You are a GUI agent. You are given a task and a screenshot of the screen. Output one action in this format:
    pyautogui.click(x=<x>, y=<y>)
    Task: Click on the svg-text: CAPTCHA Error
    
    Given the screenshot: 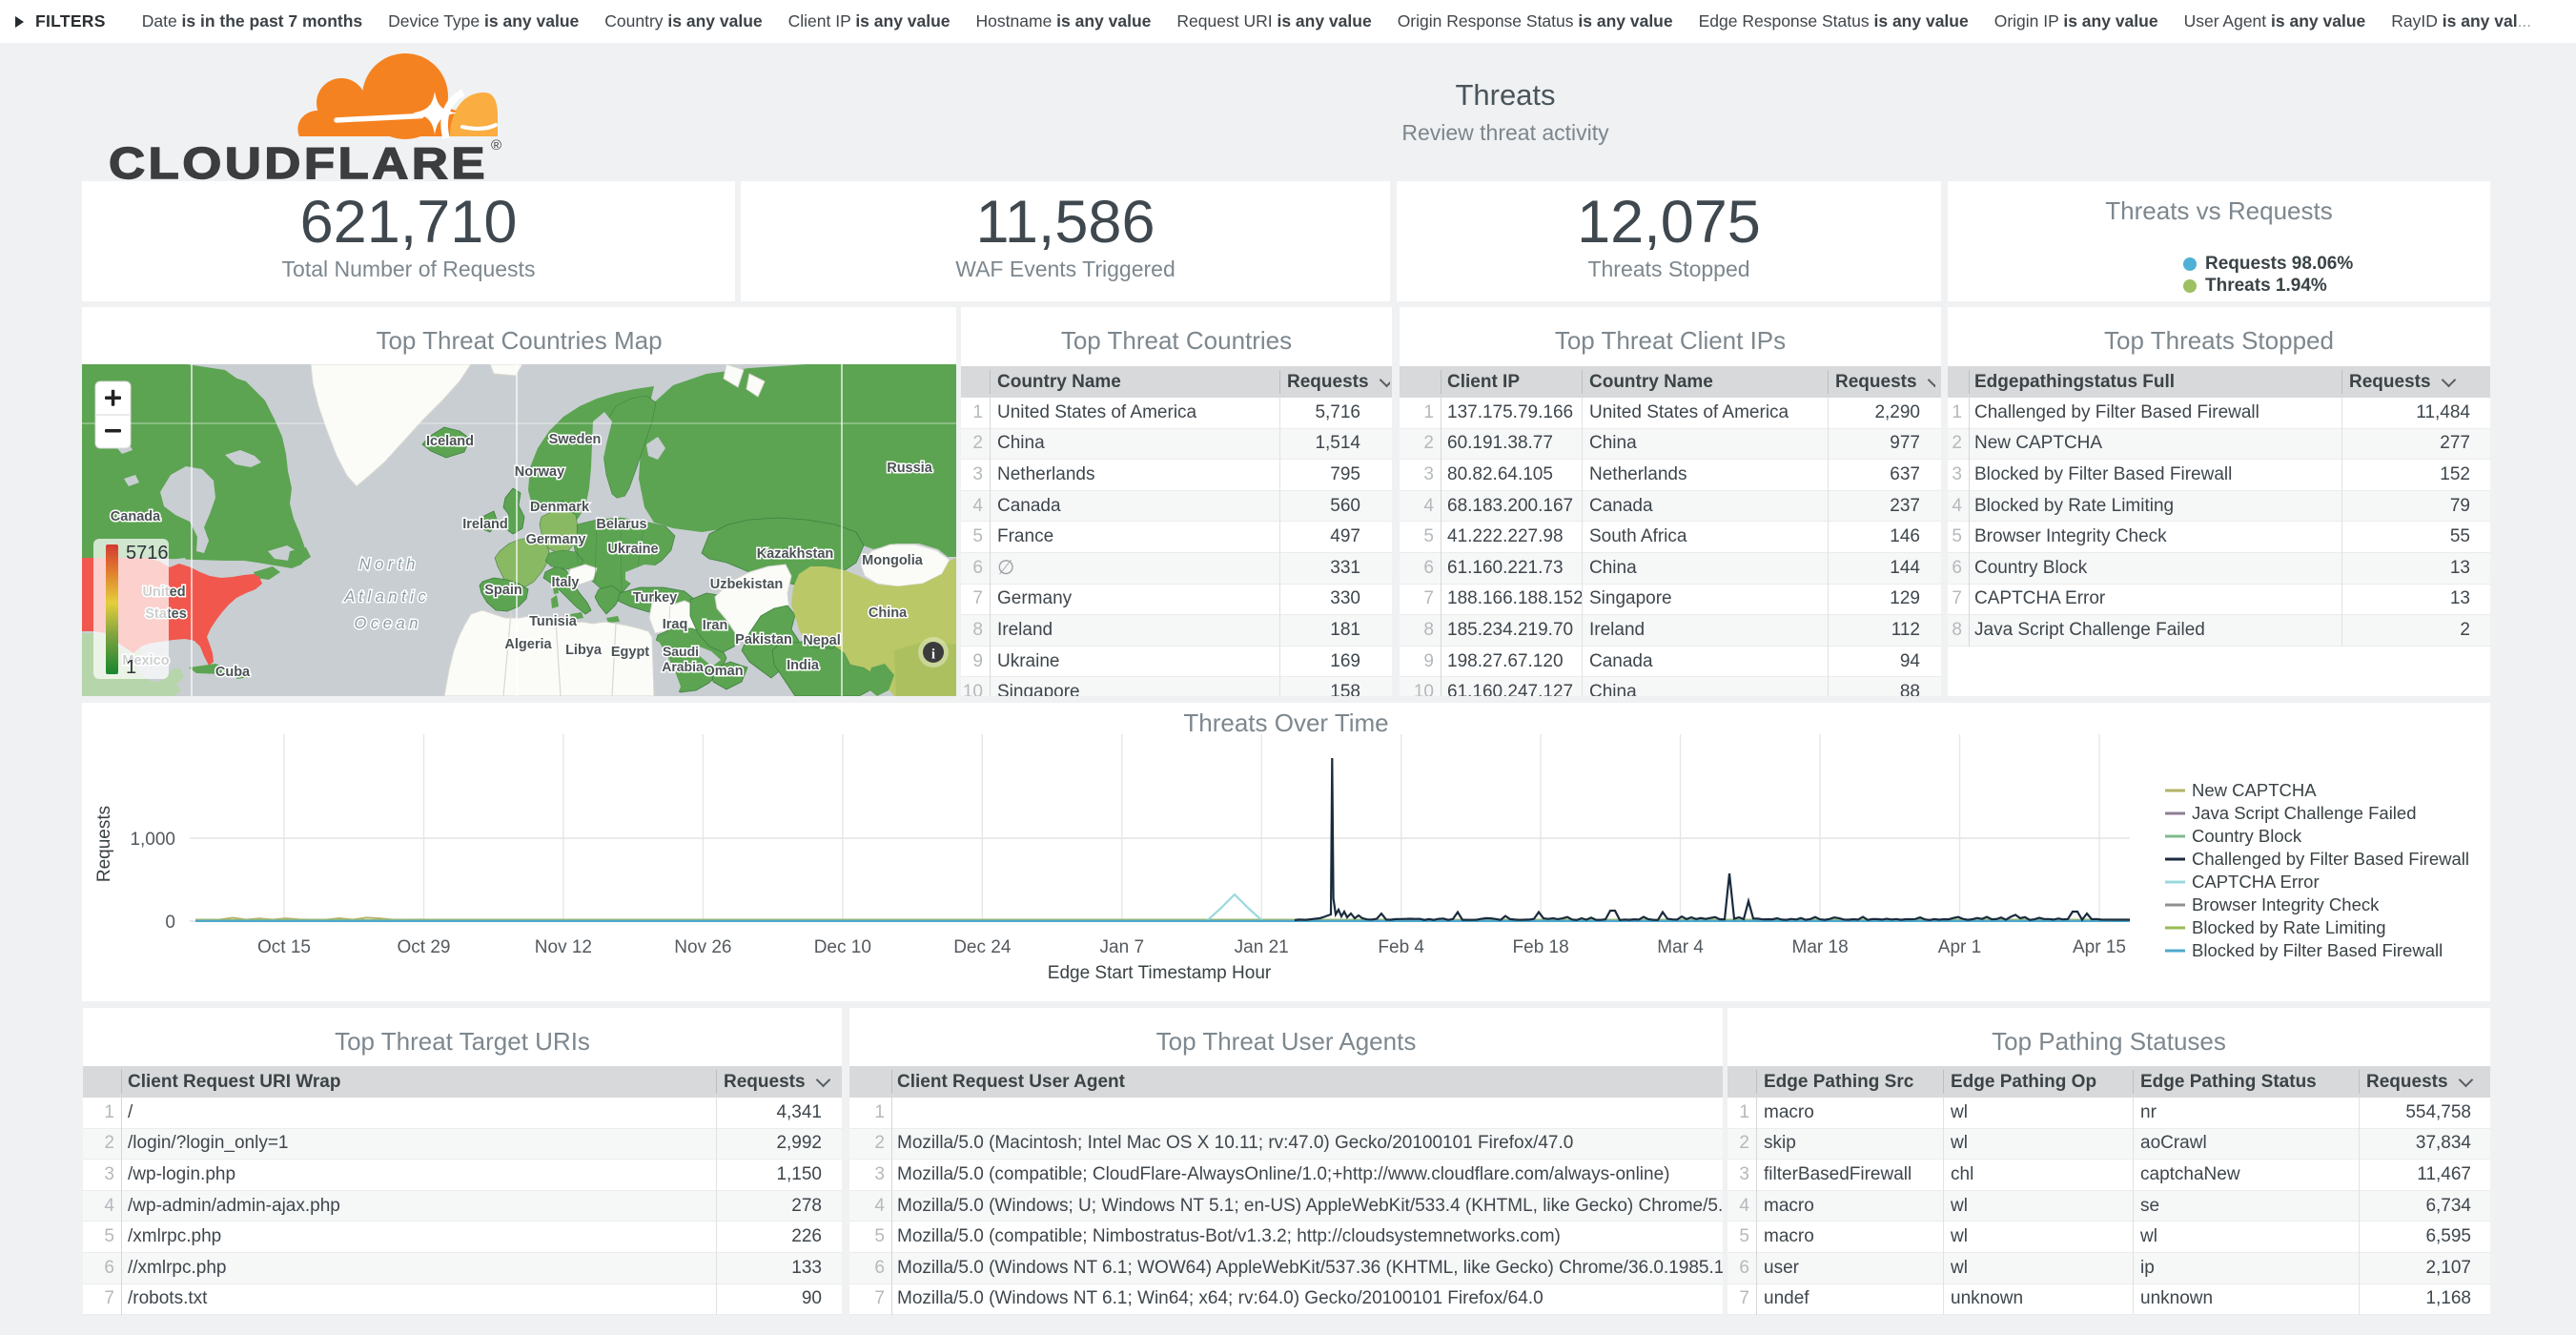 What is the action you would take?
    pyautogui.click(x=2256, y=882)
    